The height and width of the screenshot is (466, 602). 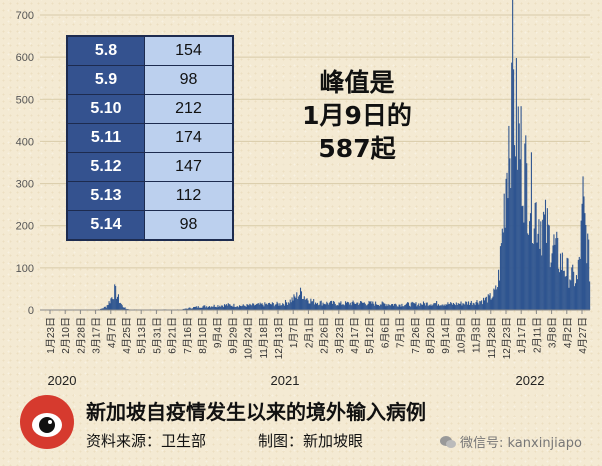 I want to click on chart-maker: 制图：新加坡眼, so click(x=311, y=441).